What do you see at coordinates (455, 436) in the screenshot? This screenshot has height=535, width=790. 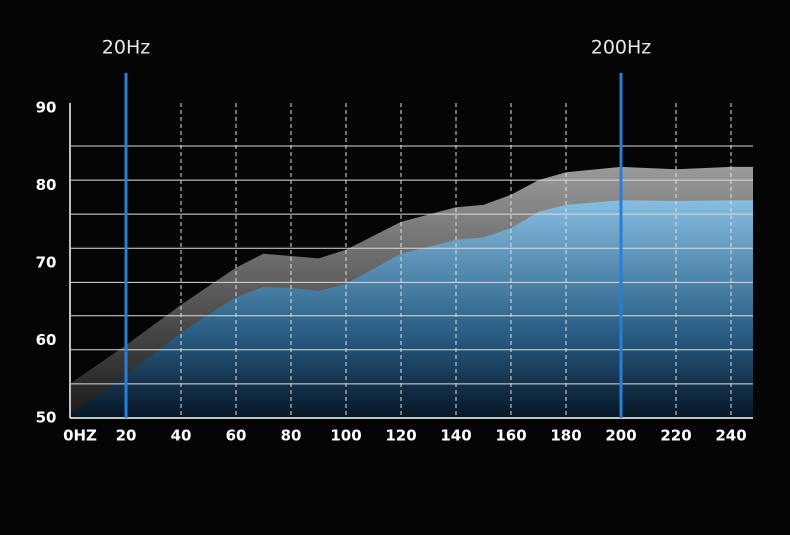 I see `x-tick-label: 140` at bounding box center [455, 436].